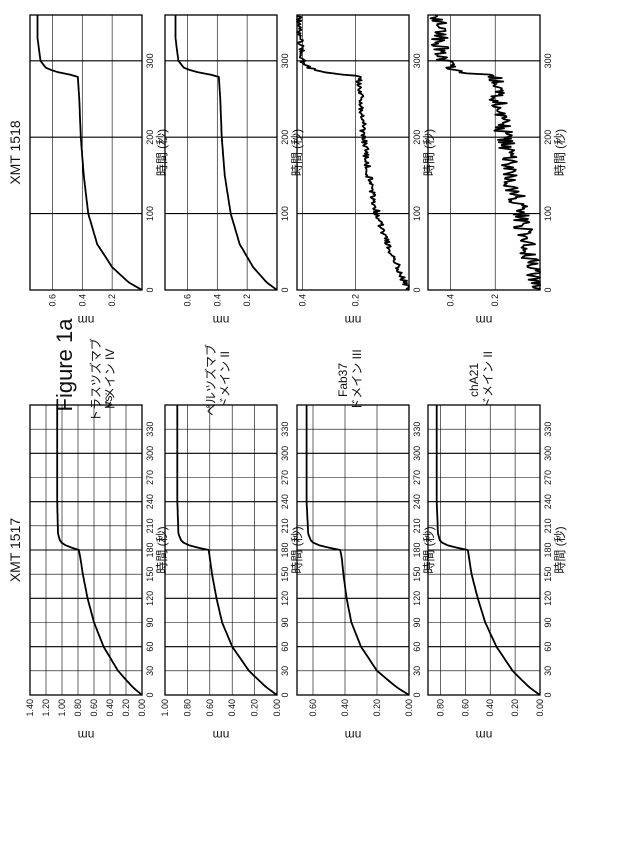 This screenshot has width=622, height=850. Describe the element at coordinates (64, 365) in the screenshot. I see `figure-title: Figure 1a` at that location.